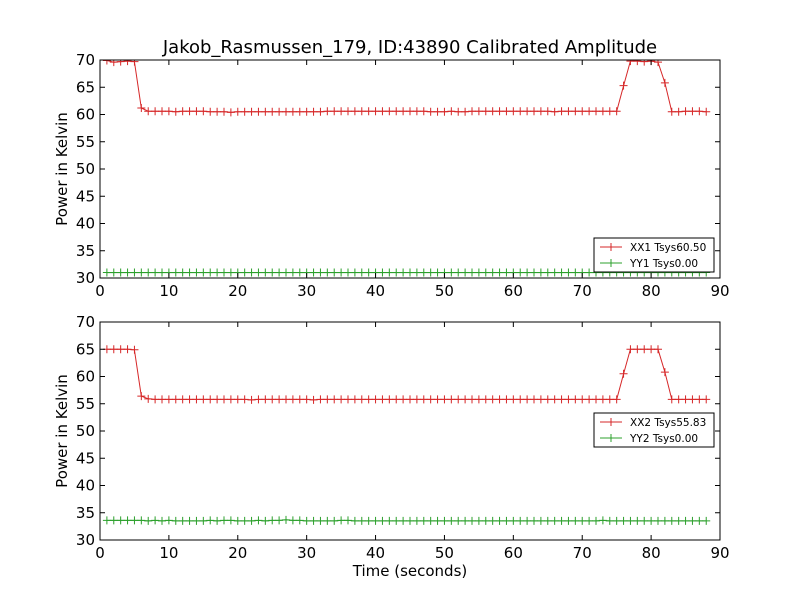  Describe the element at coordinates (85, 60) in the screenshot. I see `y-tick-label: 70` at that location.